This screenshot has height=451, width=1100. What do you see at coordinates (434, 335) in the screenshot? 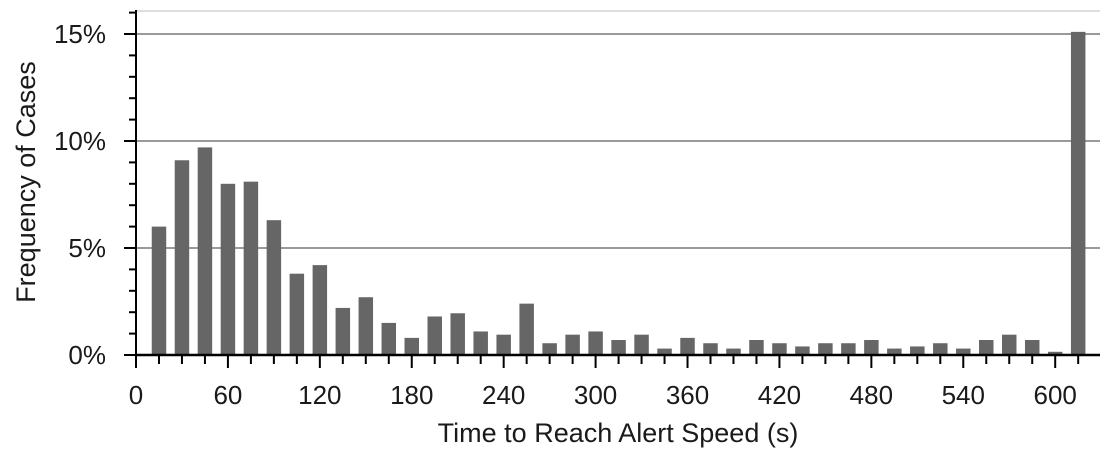
I see `bar-195s` at bounding box center [434, 335].